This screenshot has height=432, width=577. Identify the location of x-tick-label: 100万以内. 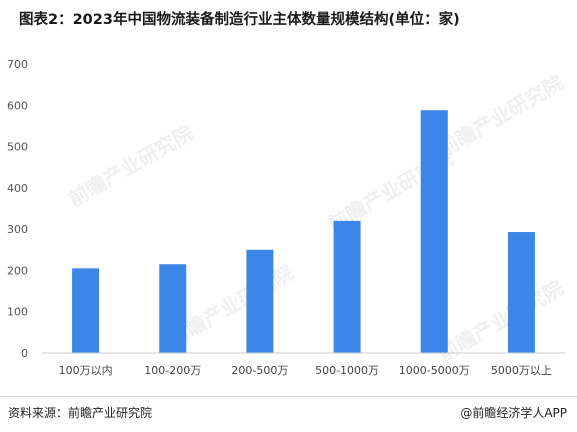
(86, 370).